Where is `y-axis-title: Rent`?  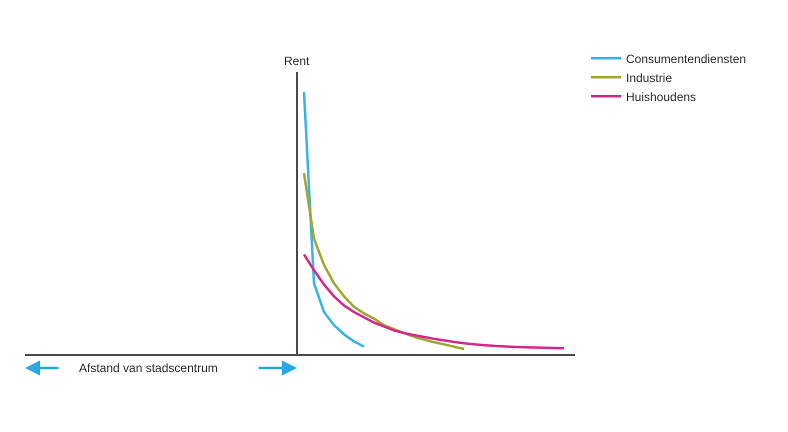 y-axis-title: Rent is located at coordinates (297, 61).